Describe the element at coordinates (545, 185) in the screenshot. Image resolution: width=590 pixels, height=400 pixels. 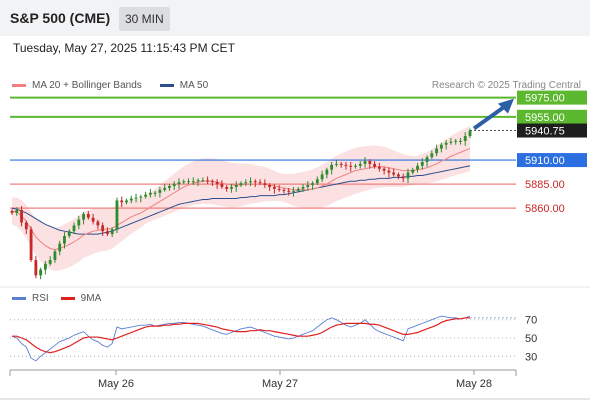
I see `level-label-support: 5885.00` at that location.